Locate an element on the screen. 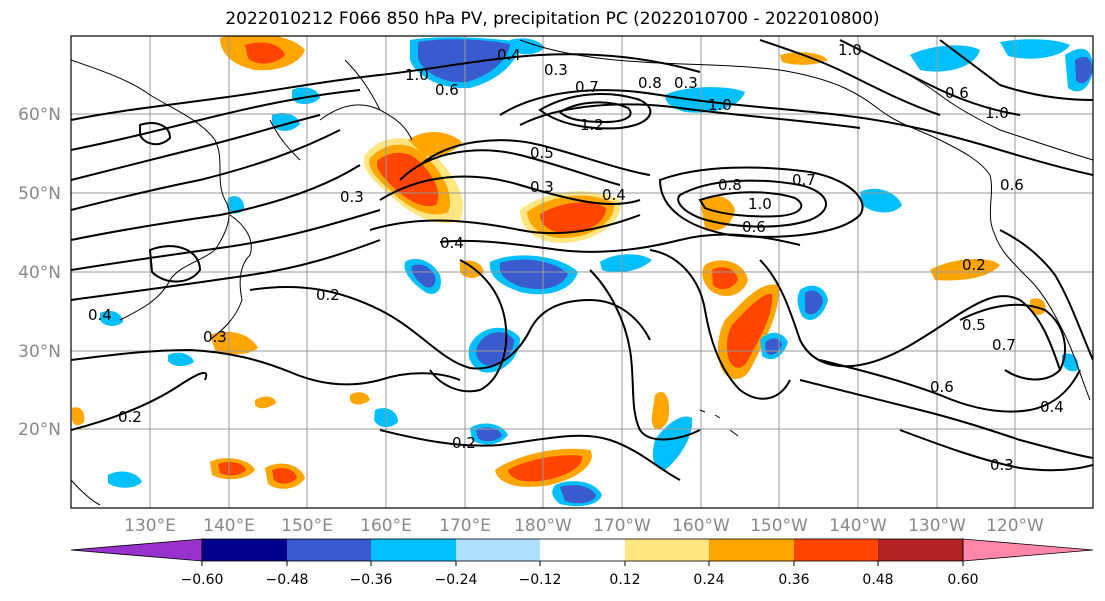 Image resolution: width=1105 pixels, height=601 pixels. lat-label: 30°N is located at coordinates (39, 352).